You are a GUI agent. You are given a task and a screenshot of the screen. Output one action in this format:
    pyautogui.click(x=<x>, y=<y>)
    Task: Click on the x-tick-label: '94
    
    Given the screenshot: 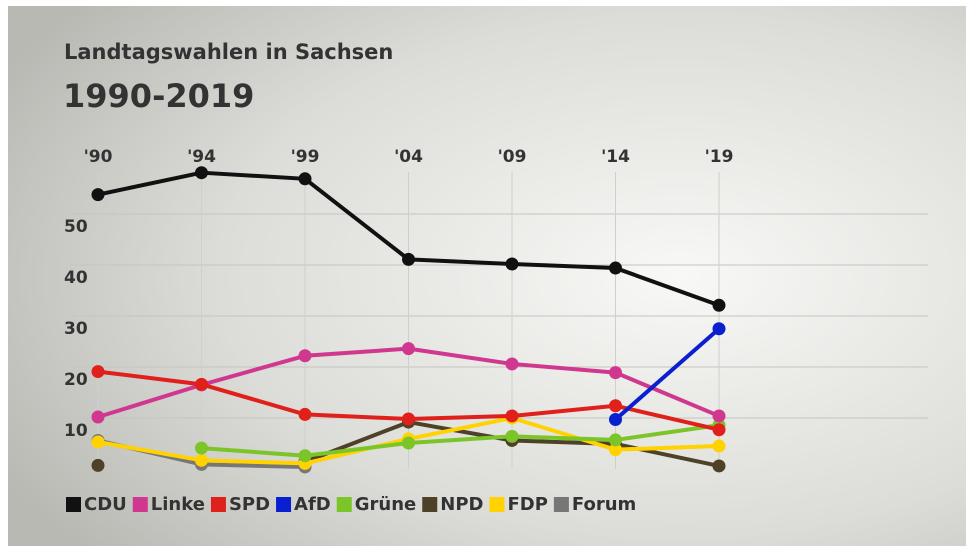 What is the action you would take?
    pyautogui.click(x=201, y=157)
    